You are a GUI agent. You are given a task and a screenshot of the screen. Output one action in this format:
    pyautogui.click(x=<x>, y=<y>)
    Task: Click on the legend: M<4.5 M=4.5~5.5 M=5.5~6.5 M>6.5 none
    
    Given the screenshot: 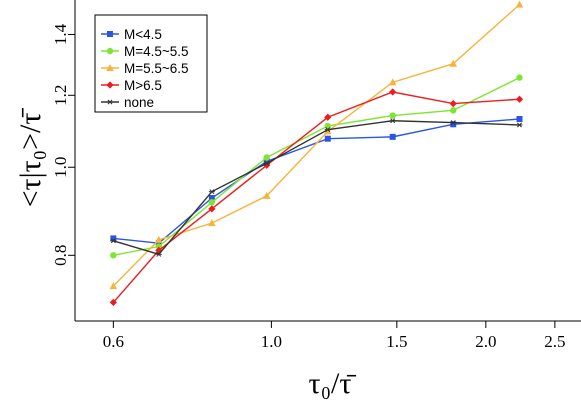 What is the action you would take?
    pyautogui.click(x=151, y=63)
    